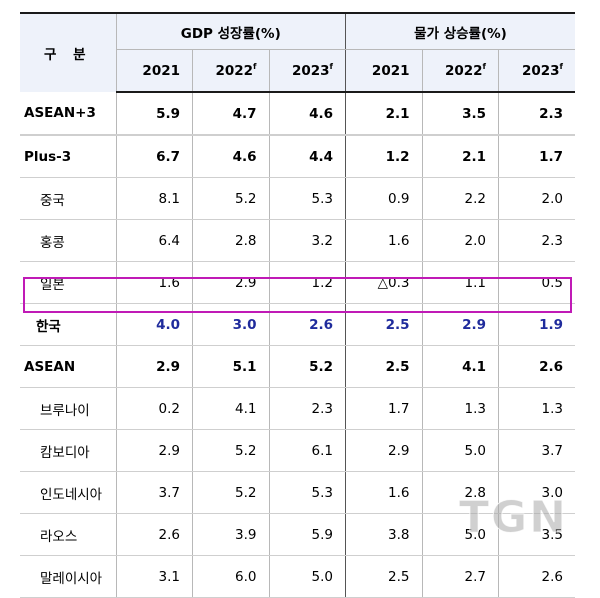 Image resolution: width=600 pixels, height=598 pixels. Describe the element at coordinates (154, 576) in the screenshot. I see `gdp-value-cell: 3.1` at that location.